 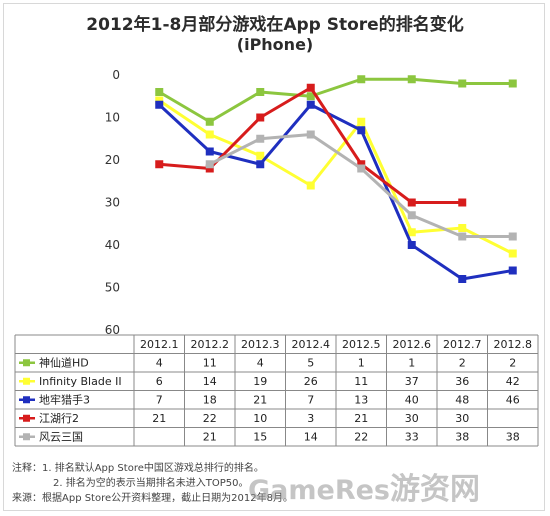 I want to click on table-cell: 6, so click(x=159, y=381).